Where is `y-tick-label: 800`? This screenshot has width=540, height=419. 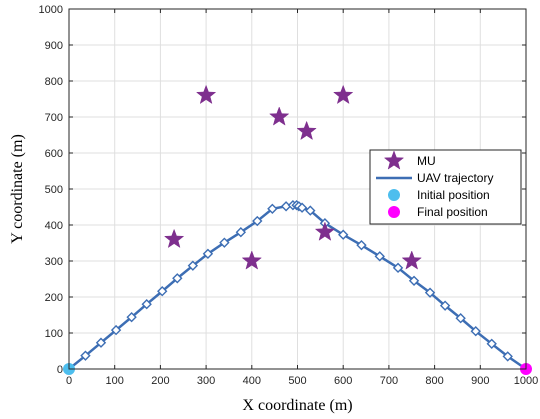
y-tick-label: 800 is located at coordinates (54, 82).